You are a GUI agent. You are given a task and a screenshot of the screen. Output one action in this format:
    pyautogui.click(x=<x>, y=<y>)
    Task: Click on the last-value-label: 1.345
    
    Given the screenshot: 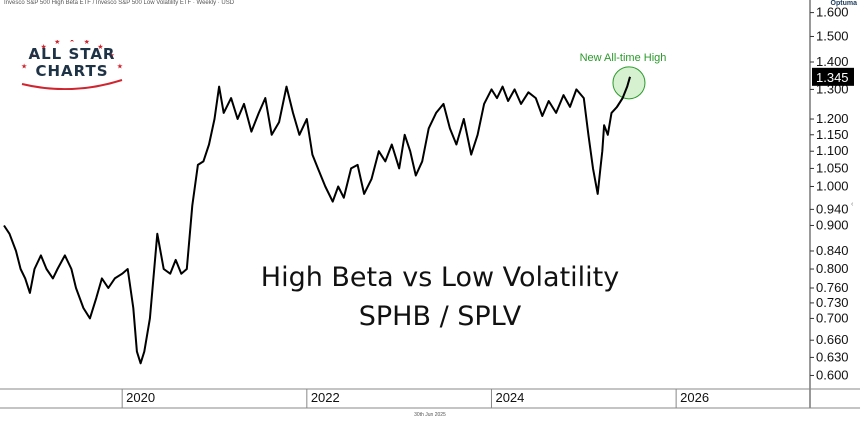 What is the action you would take?
    pyautogui.click(x=832, y=77)
    